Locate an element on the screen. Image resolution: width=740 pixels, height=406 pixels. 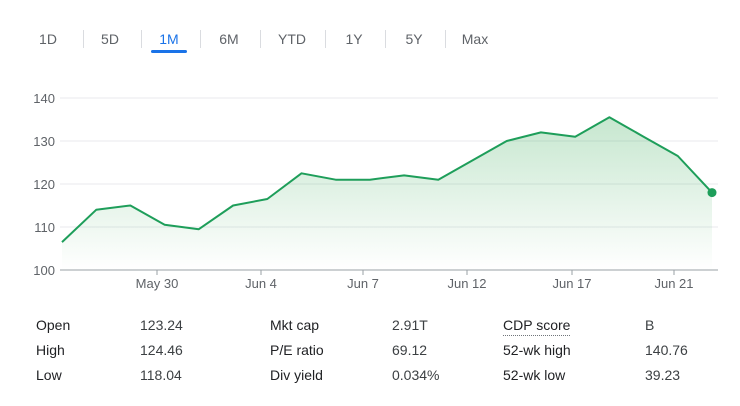
active-tab-indicator is located at coordinates (169, 51).